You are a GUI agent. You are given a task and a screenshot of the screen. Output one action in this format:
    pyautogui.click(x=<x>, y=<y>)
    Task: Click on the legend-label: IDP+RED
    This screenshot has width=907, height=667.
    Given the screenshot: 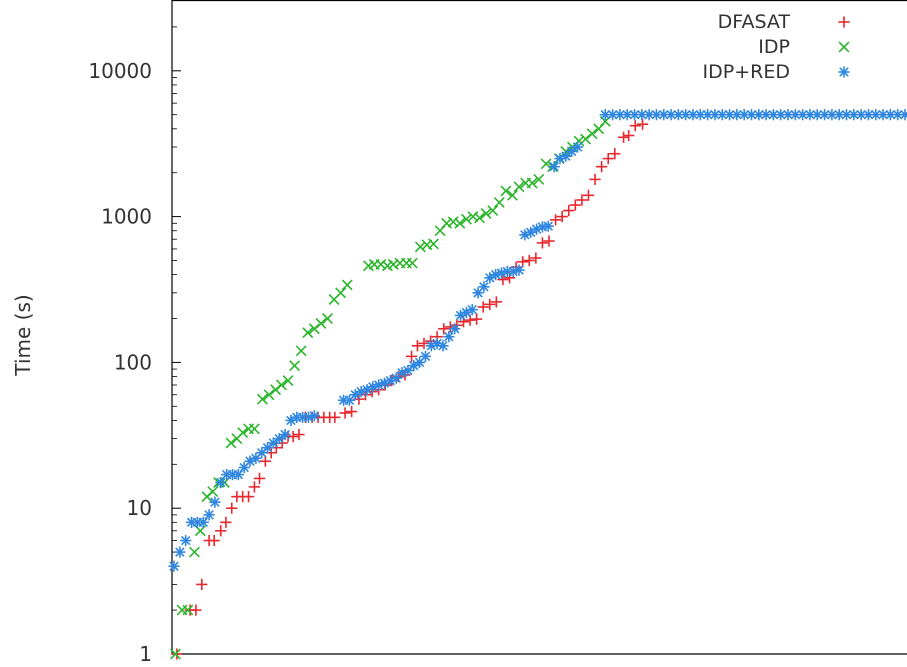 What is the action you would take?
    pyautogui.click(x=746, y=72)
    